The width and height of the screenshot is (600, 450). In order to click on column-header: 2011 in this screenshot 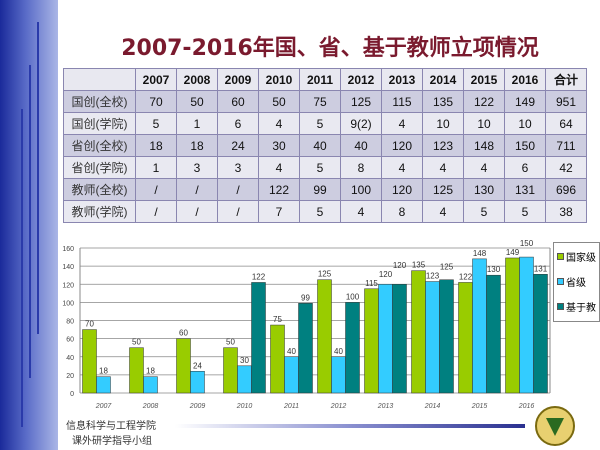, I will do `click(320, 79)`.